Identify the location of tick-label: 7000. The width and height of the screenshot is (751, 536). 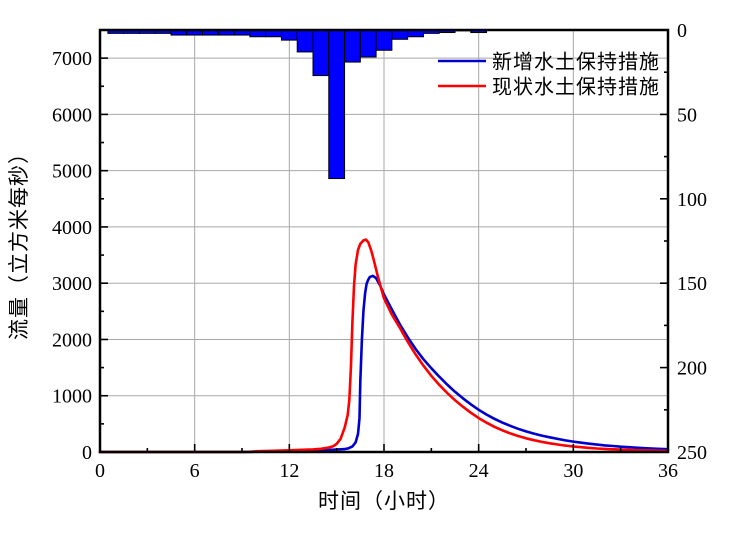
(72, 59).